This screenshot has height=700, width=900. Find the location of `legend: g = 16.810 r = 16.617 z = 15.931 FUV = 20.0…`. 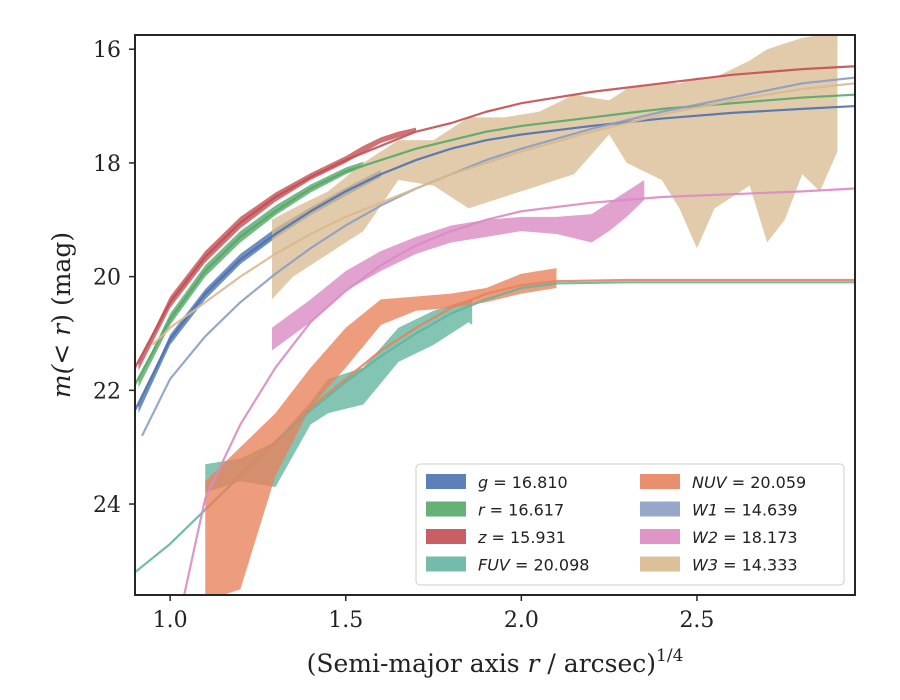

legend: g = 16.810 r = 16.617 z = 15.931 FUV = 20.0… is located at coordinates (630, 524).